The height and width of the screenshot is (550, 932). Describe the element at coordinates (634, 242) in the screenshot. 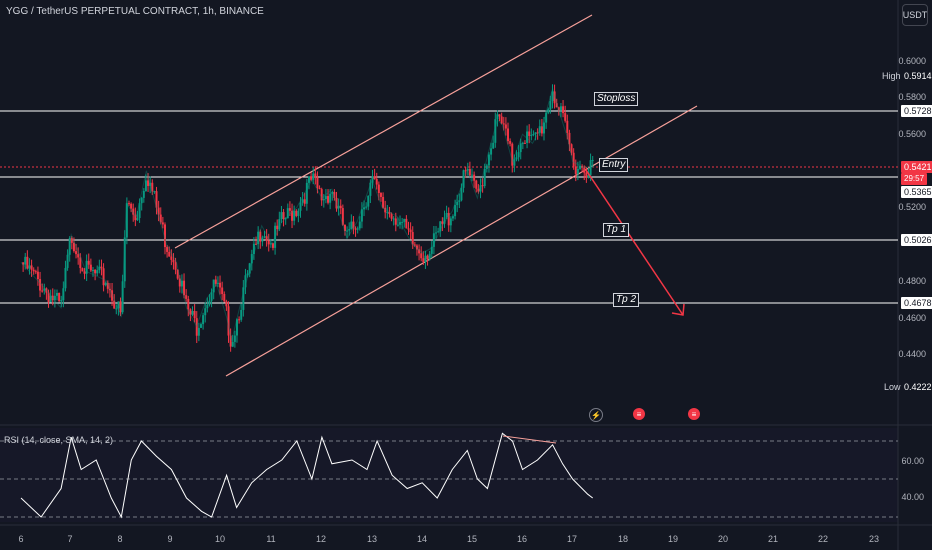

I see `projection-arrow-line` at that location.